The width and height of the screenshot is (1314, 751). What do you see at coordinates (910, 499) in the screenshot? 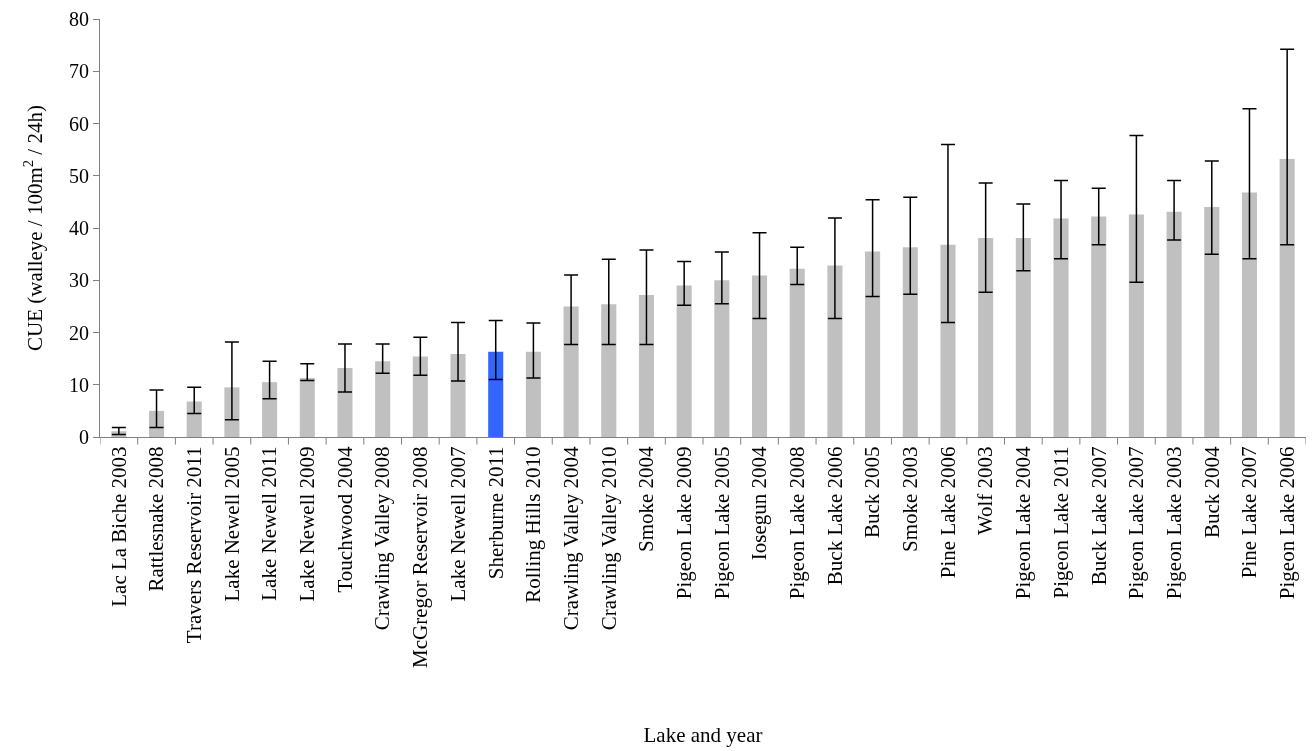
I see `x-tick-label: Smoke 2003` at bounding box center [910, 499].